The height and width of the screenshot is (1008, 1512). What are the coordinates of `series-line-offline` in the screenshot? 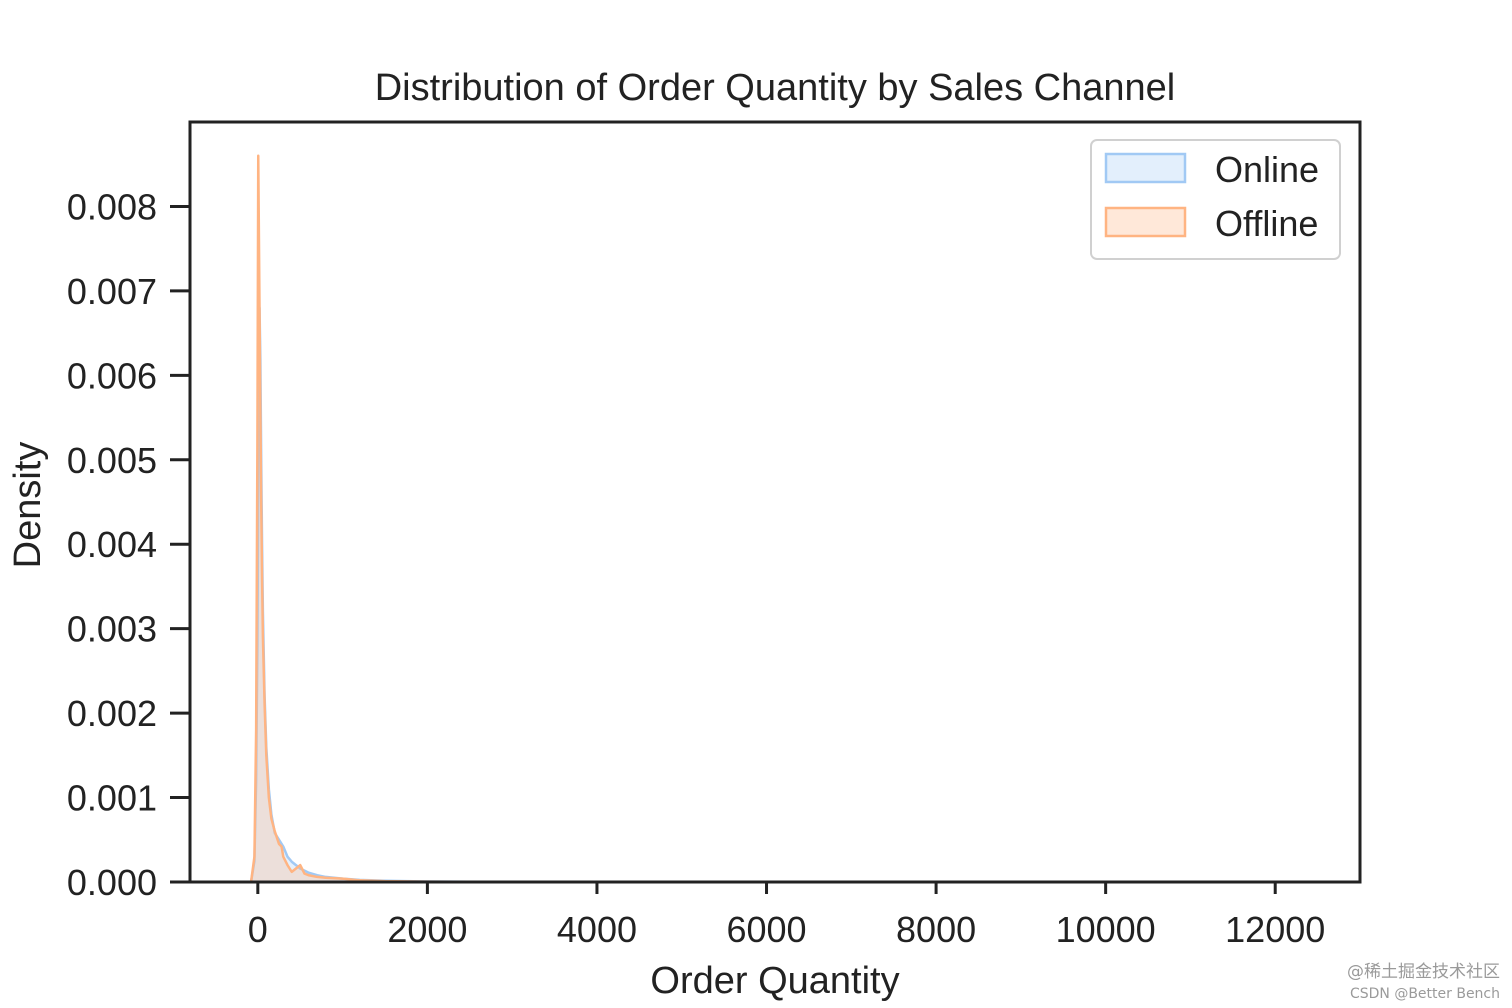 It's located at (381, 519).